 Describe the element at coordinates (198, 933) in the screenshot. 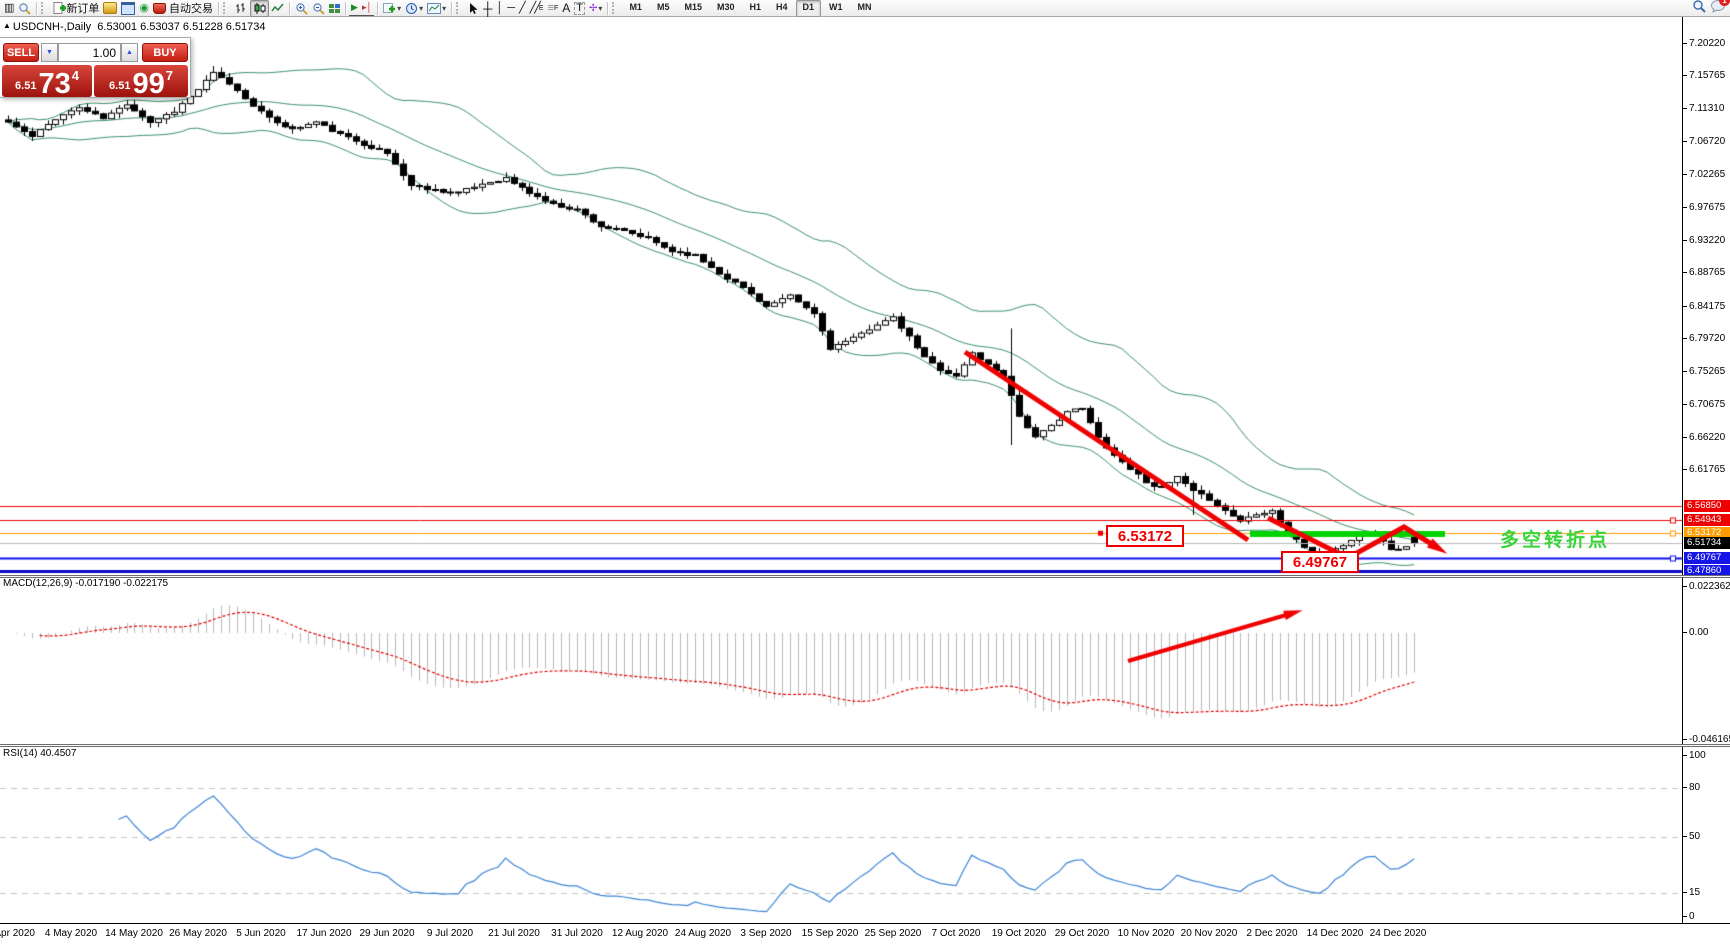

I see `time-axis-label: 26 May 2020` at that location.